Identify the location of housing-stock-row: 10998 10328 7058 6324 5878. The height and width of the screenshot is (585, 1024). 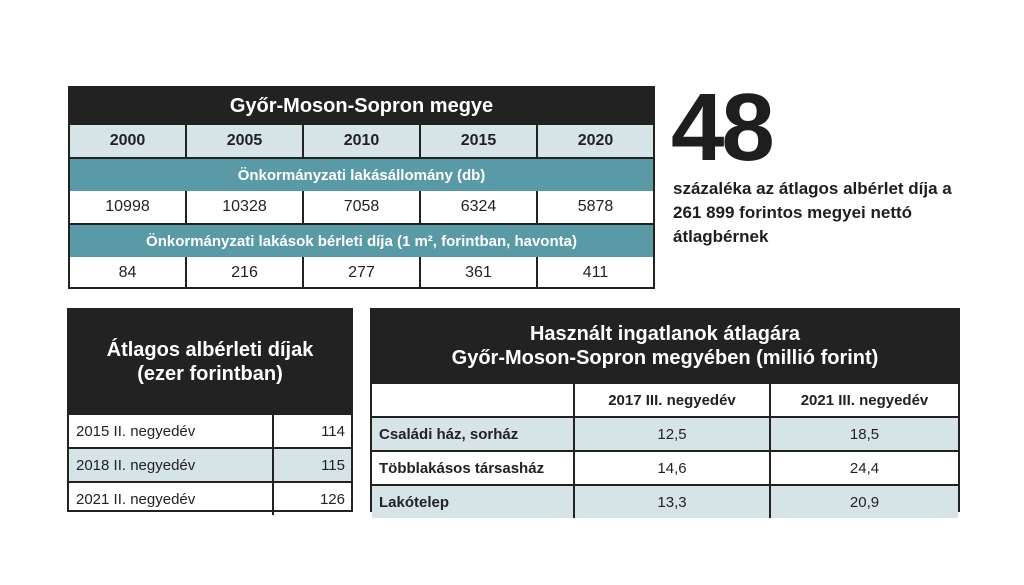
(361, 208).